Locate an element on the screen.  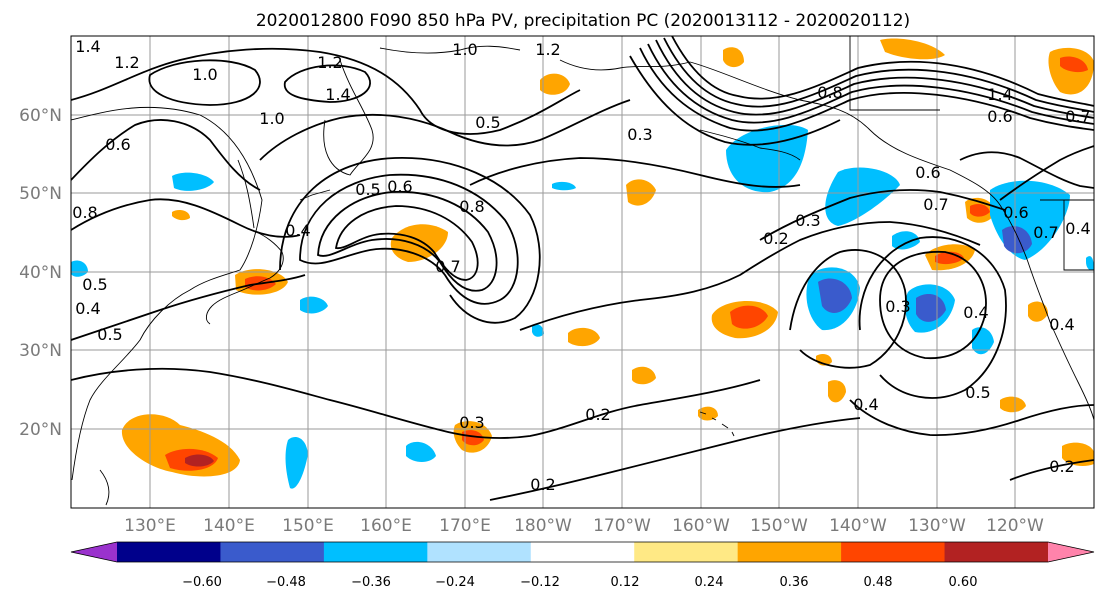
longitude-label: 130°W is located at coordinates (937, 526).